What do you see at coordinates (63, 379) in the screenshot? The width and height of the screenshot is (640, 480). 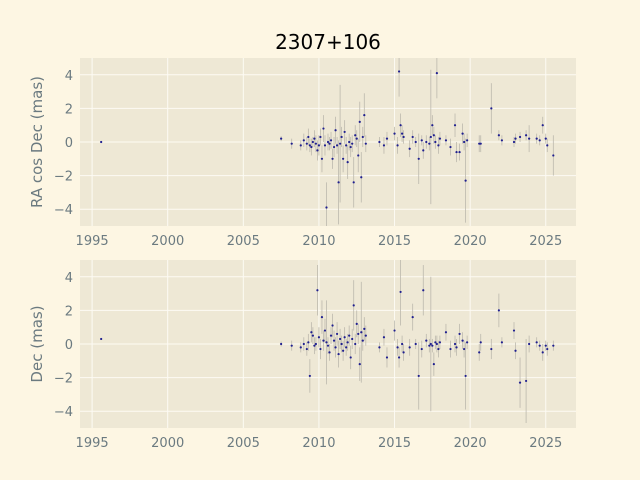 I see `dec-y-tick-label: −2` at bounding box center [63, 379].